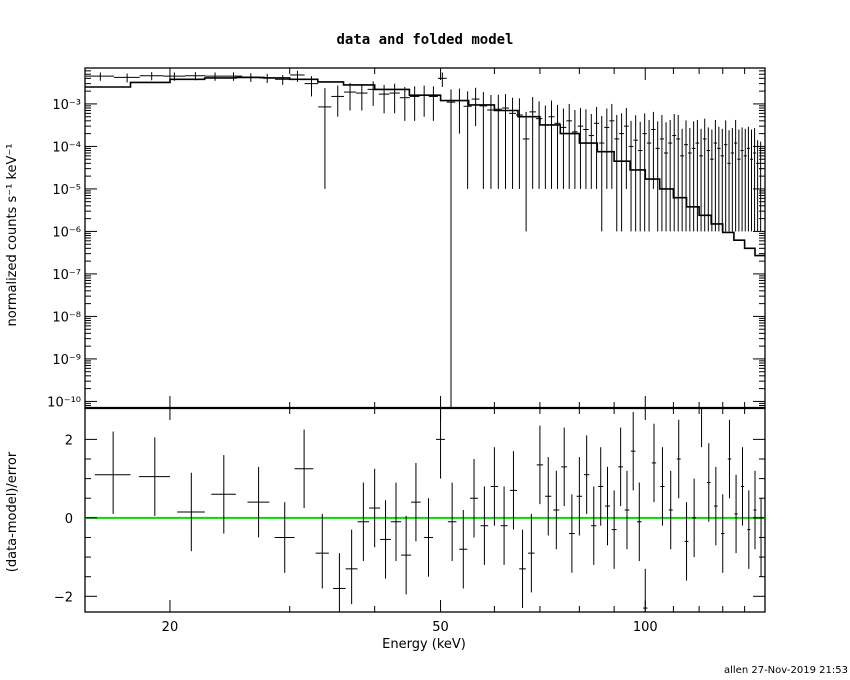 The width and height of the screenshot is (850, 680). What do you see at coordinates (440, 627) in the screenshot?
I see `x-tick-label: 50` at bounding box center [440, 627].